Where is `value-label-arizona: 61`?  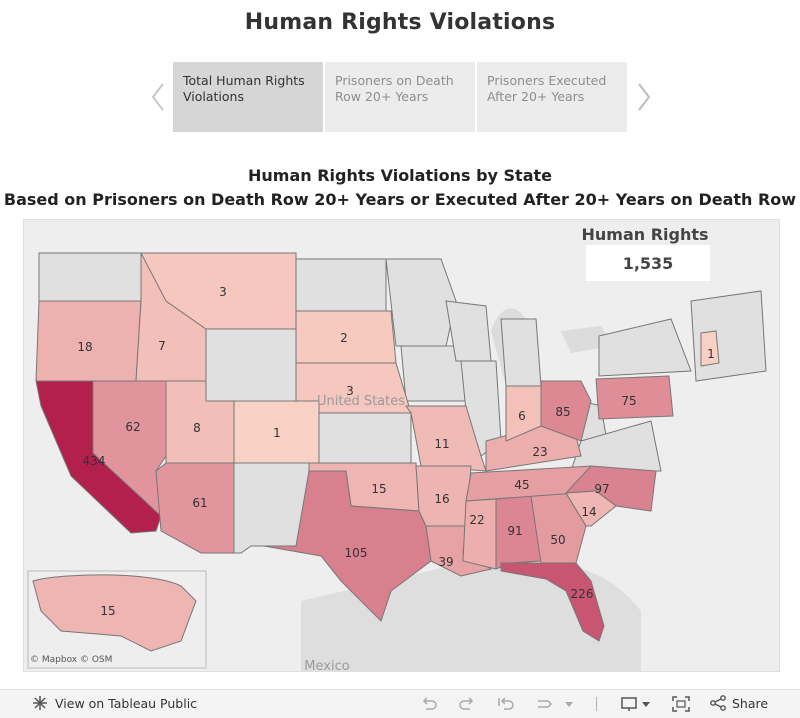
value-label-arizona: 61 is located at coordinates (199, 503).